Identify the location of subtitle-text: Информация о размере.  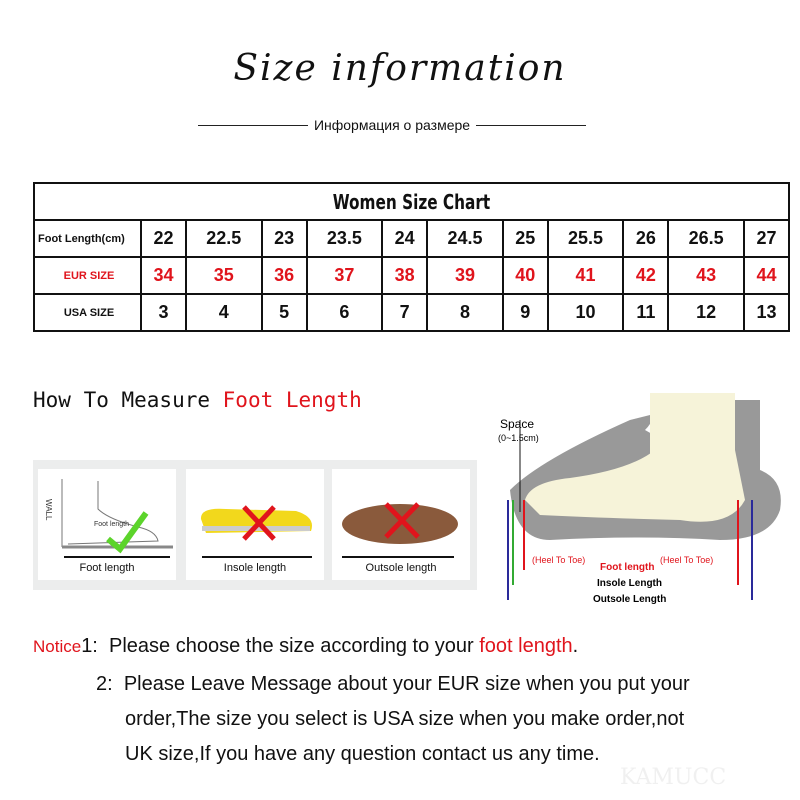
(392, 125).